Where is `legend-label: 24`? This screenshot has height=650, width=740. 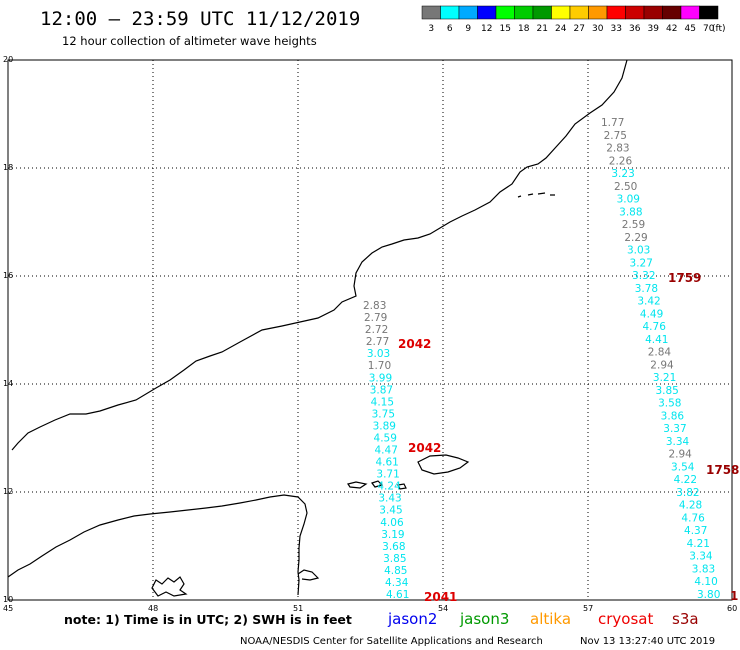 legend-label: 24 is located at coordinates (561, 29).